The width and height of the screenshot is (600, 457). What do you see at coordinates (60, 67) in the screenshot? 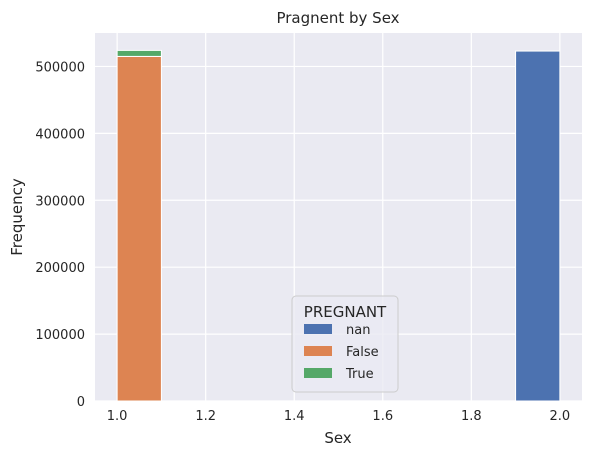
I see `y-tick-label: 500000` at bounding box center [60, 67].